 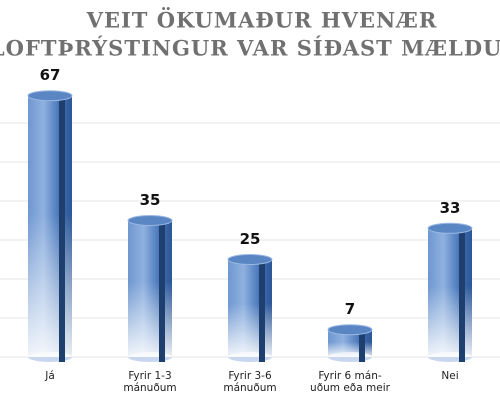 I want to click on value-label: 25, so click(x=250, y=239).